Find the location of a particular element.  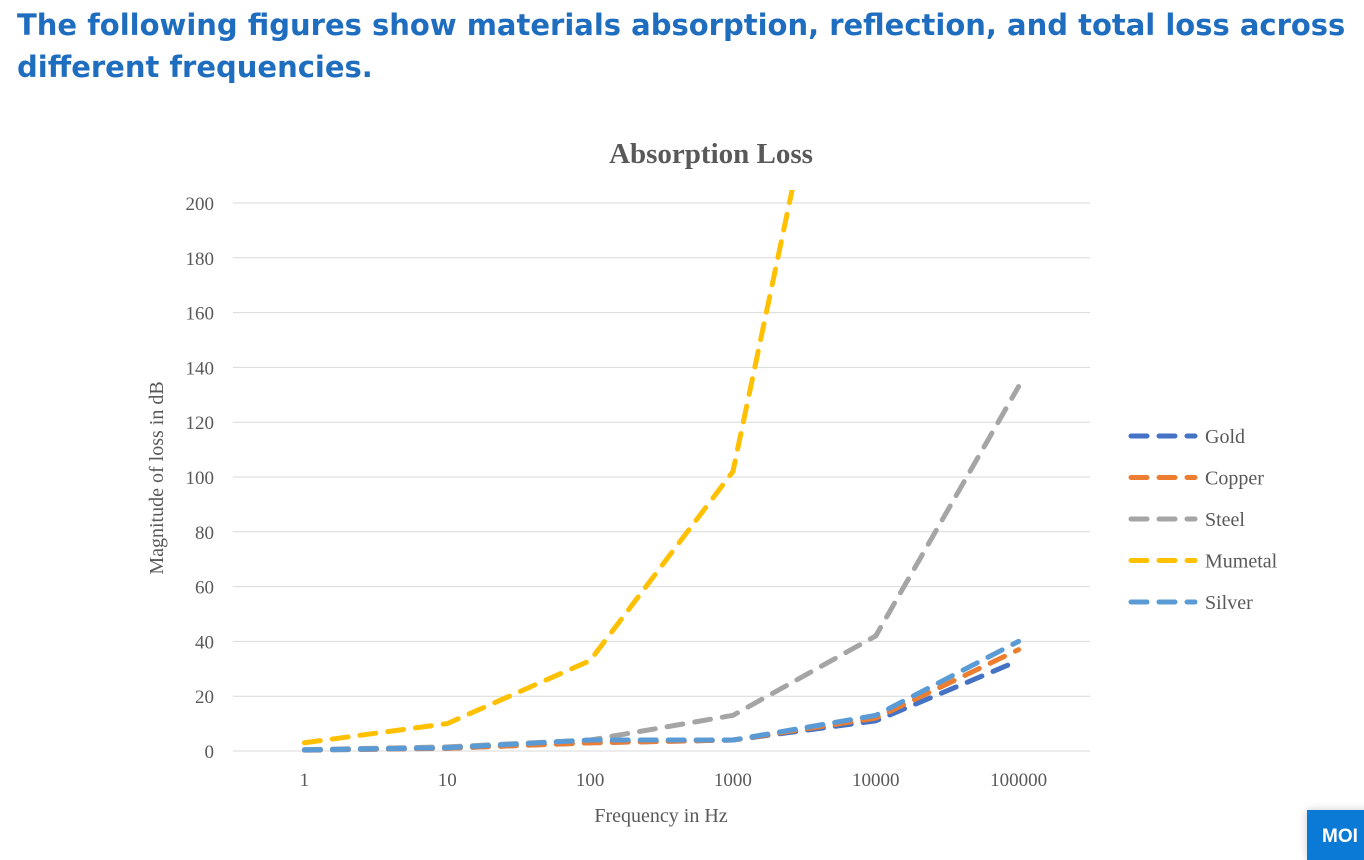

y-axis-label: Magnitude of loss in dB is located at coordinates (157, 477).